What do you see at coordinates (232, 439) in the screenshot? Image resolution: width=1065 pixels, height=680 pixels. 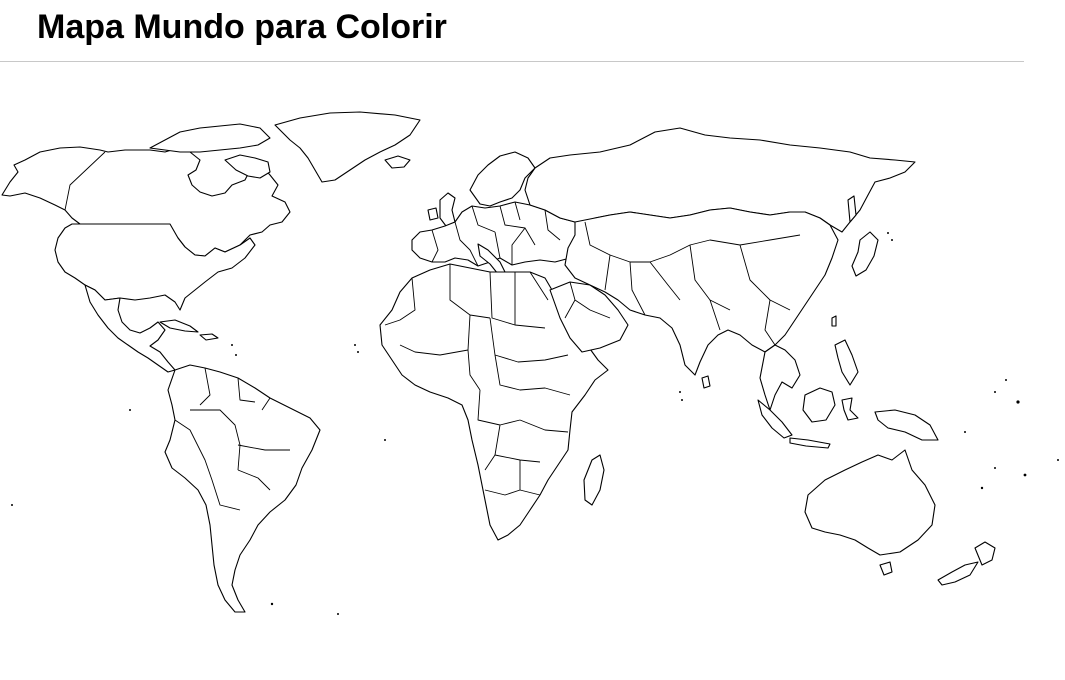 I see `south-america-borders` at bounding box center [232, 439].